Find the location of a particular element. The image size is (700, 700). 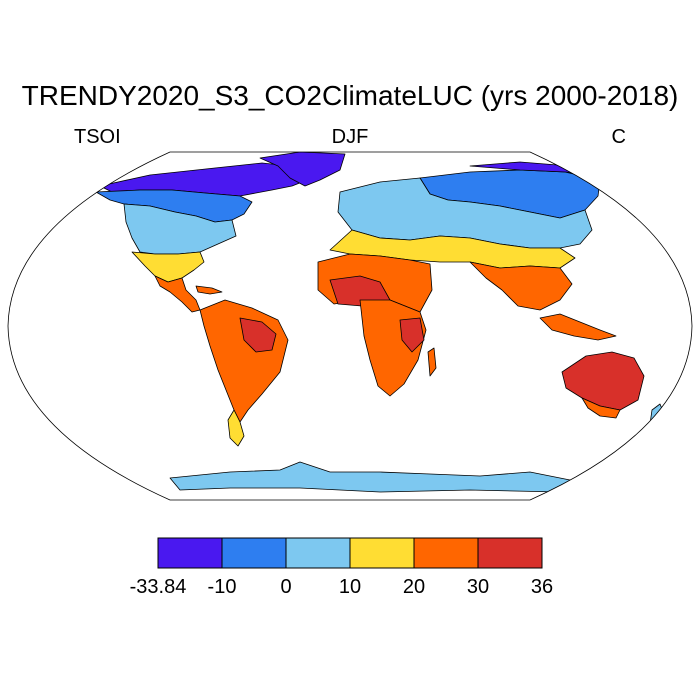

region-caribbean is located at coordinates (209, 290).